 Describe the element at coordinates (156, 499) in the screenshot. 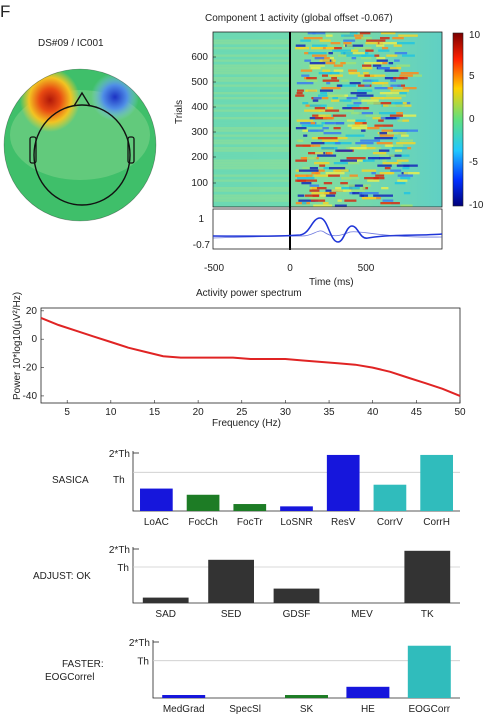

I see `bar-loac` at that location.